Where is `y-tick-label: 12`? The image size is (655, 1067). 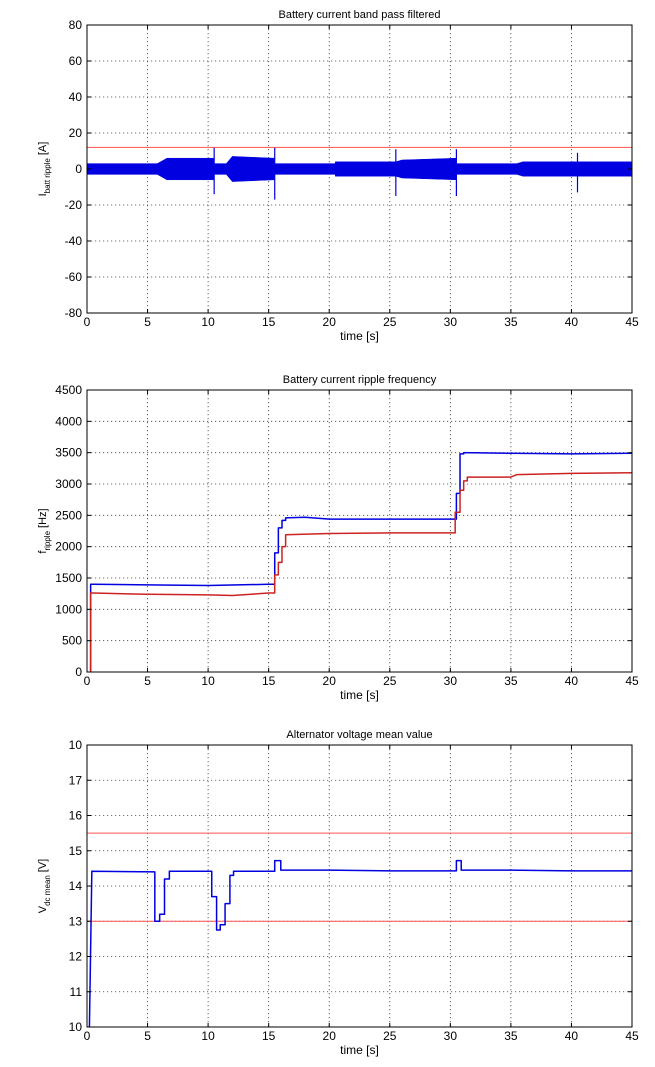
y-tick-label: 12 is located at coordinates (76, 957).